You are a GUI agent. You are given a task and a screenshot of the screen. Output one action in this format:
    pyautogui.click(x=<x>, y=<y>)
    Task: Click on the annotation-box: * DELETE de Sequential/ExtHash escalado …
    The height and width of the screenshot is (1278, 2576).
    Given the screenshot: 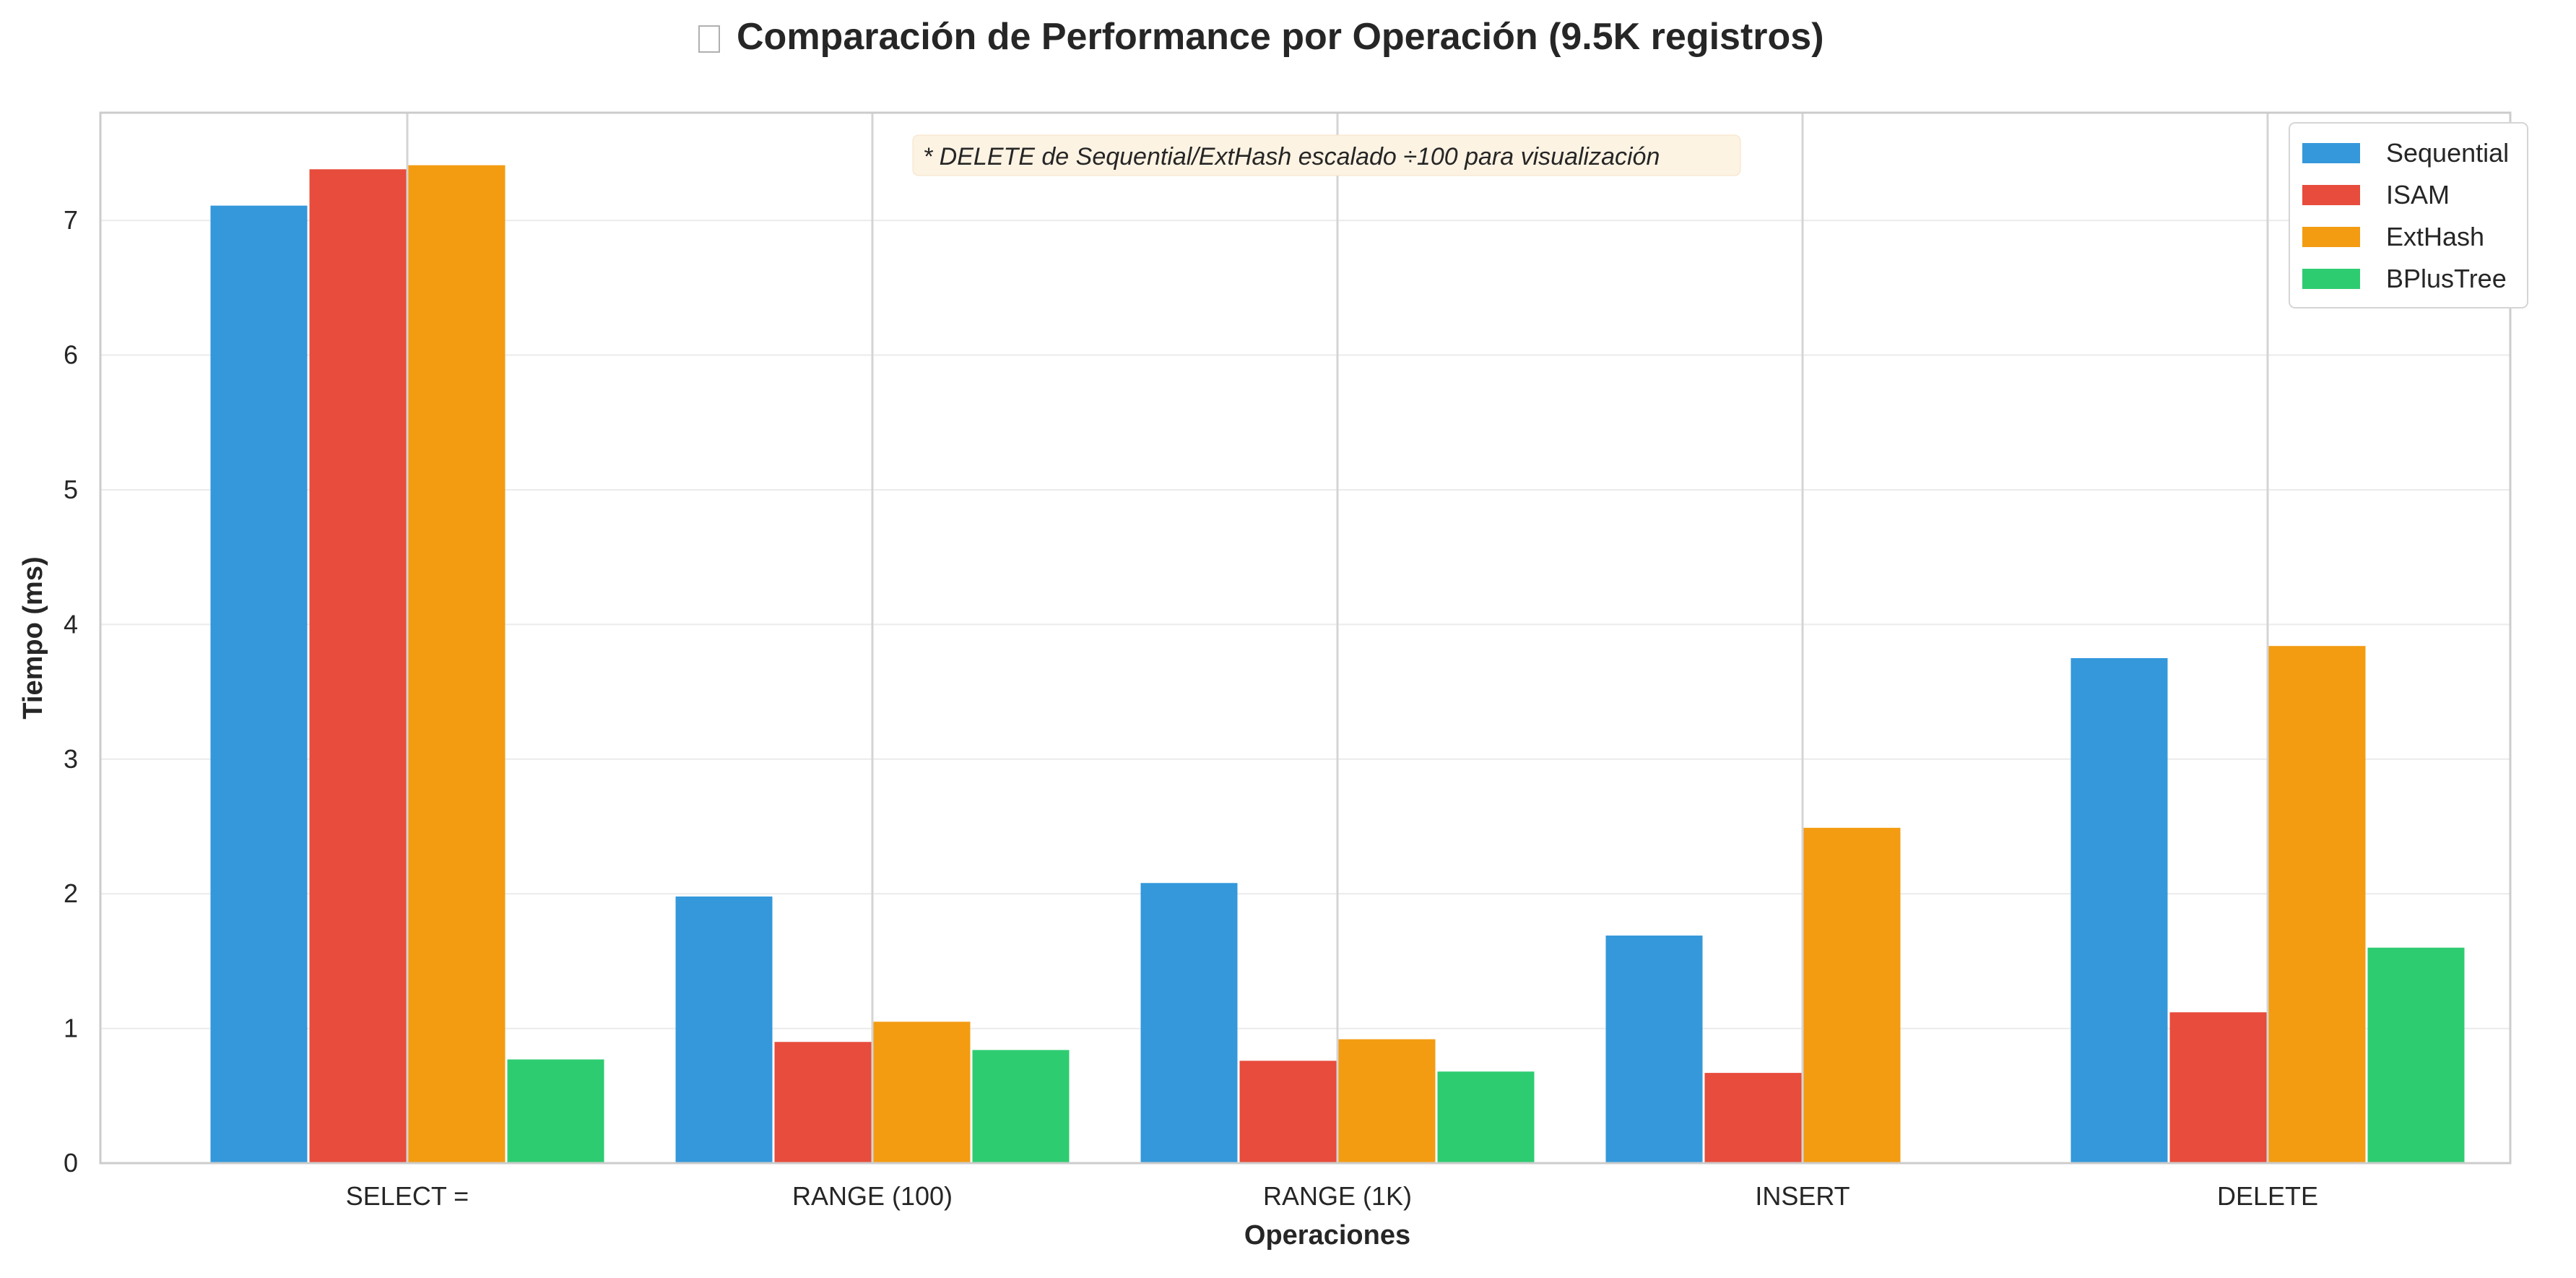 What is the action you would take?
    pyautogui.click(x=1326, y=155)
    